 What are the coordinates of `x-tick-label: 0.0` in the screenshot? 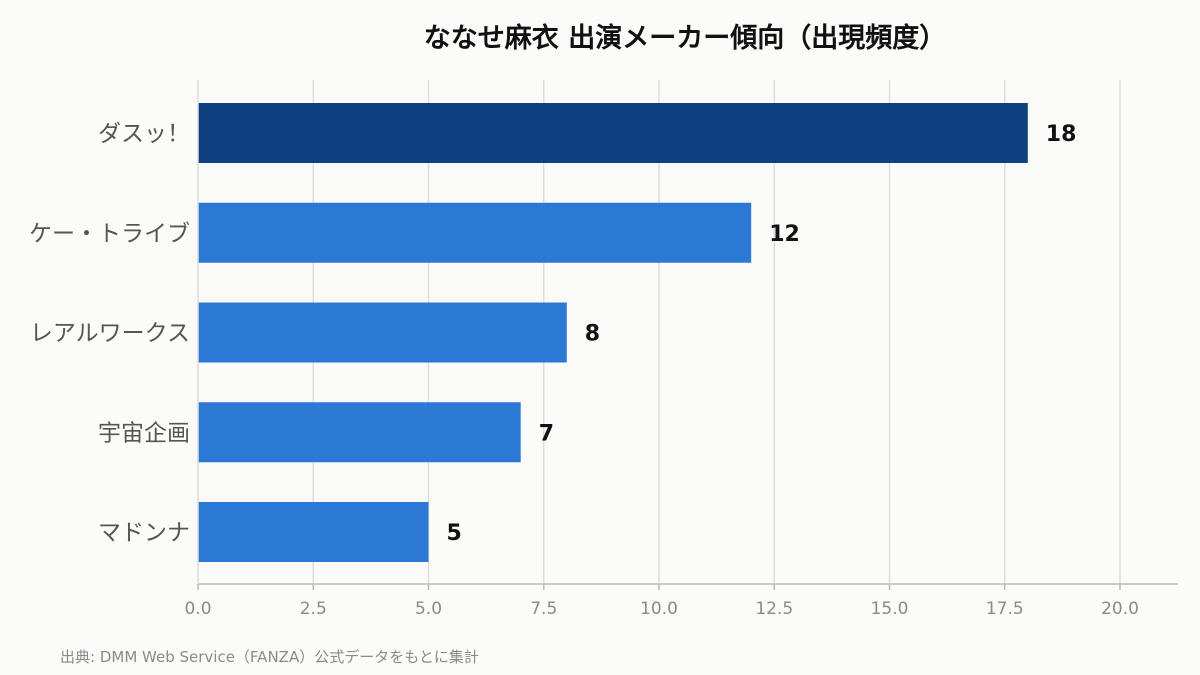 It's located at (197, 609).